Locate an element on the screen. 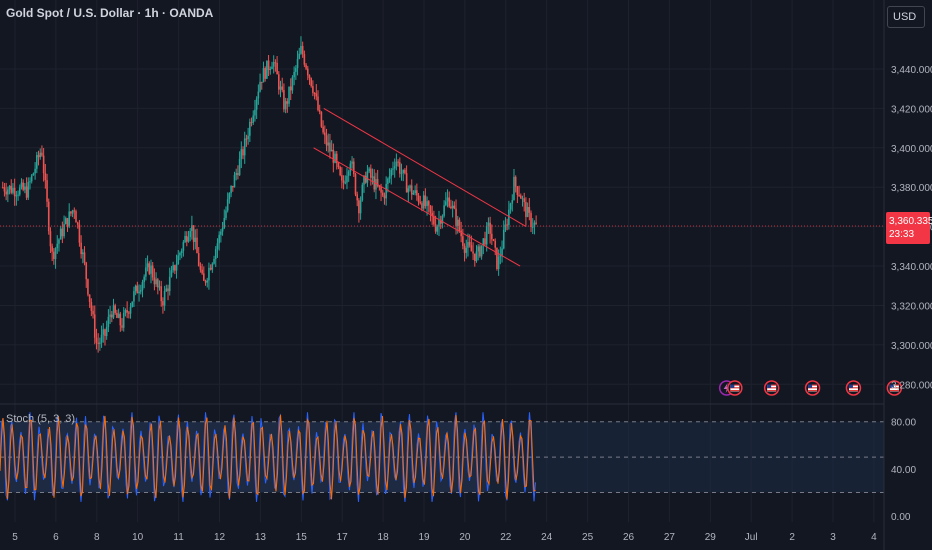  stoch-tick-label: 80.00 is located at coordinates (903, 423).